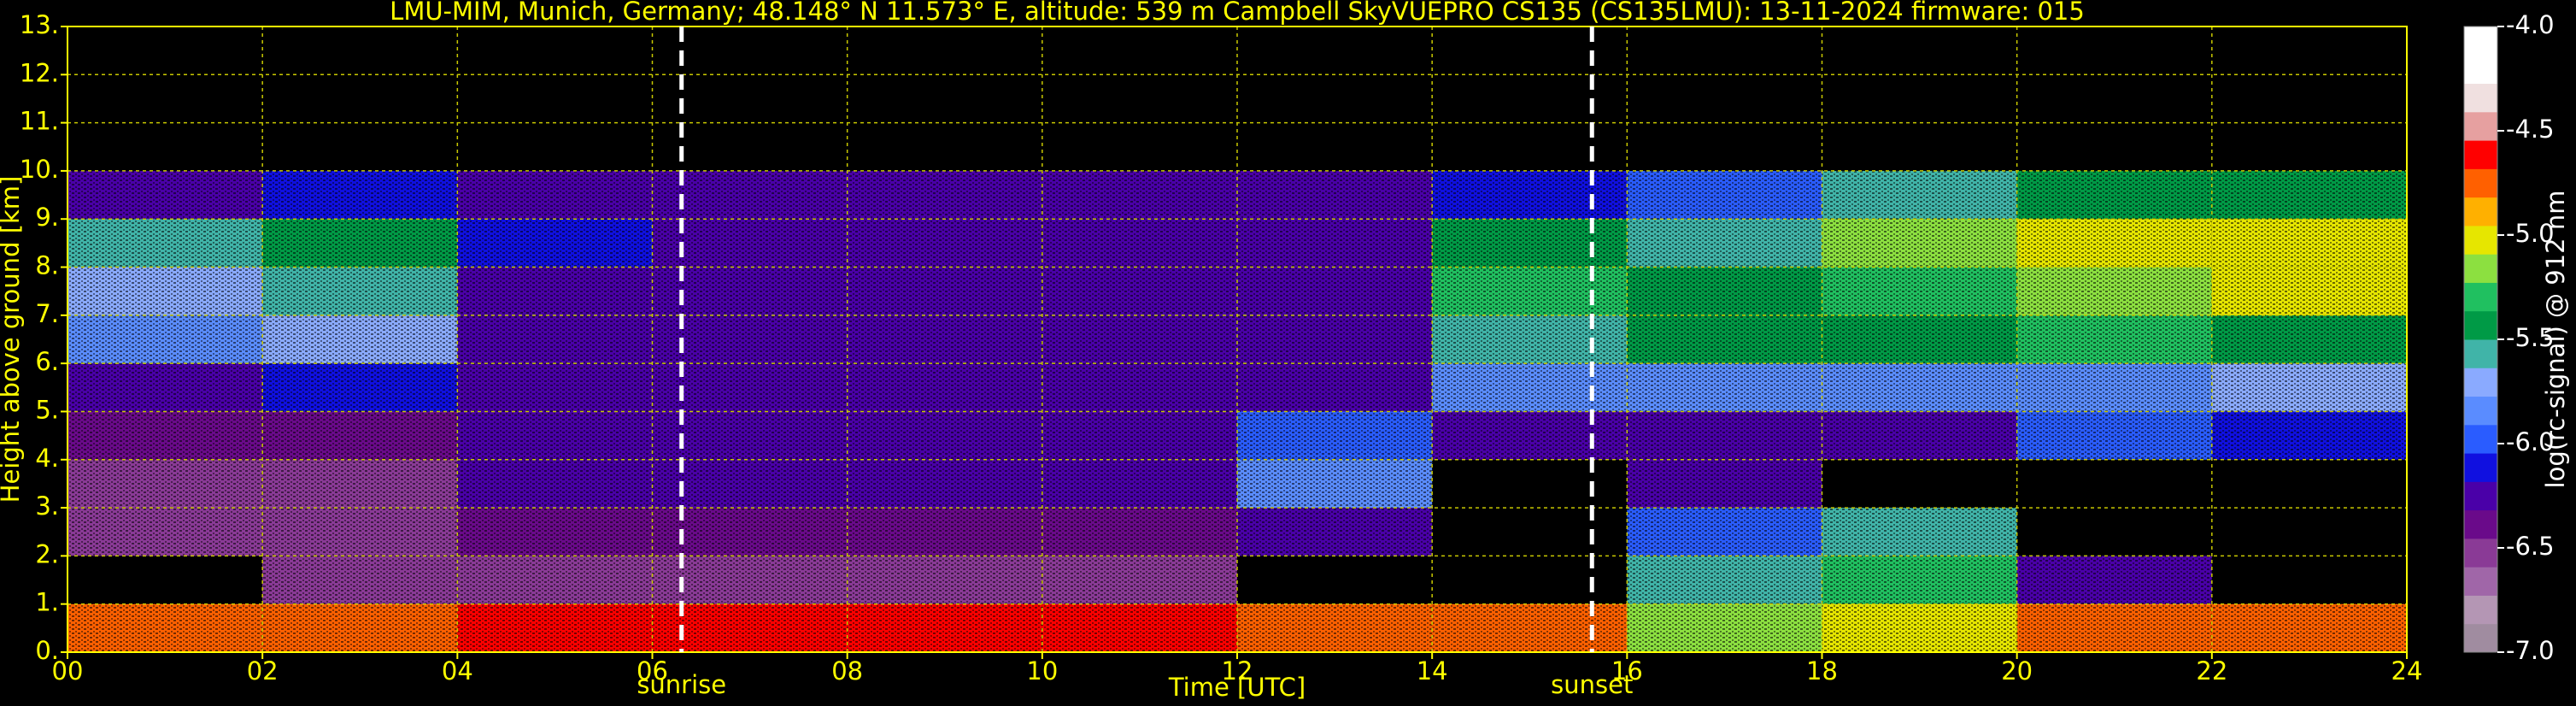 This screenshot has width=2576, height=706. What do you see at coordinates (2530, 441) in the screenshot?
I see `colorbar-tick-label: -6.0` at bounding box center [2530, 441].